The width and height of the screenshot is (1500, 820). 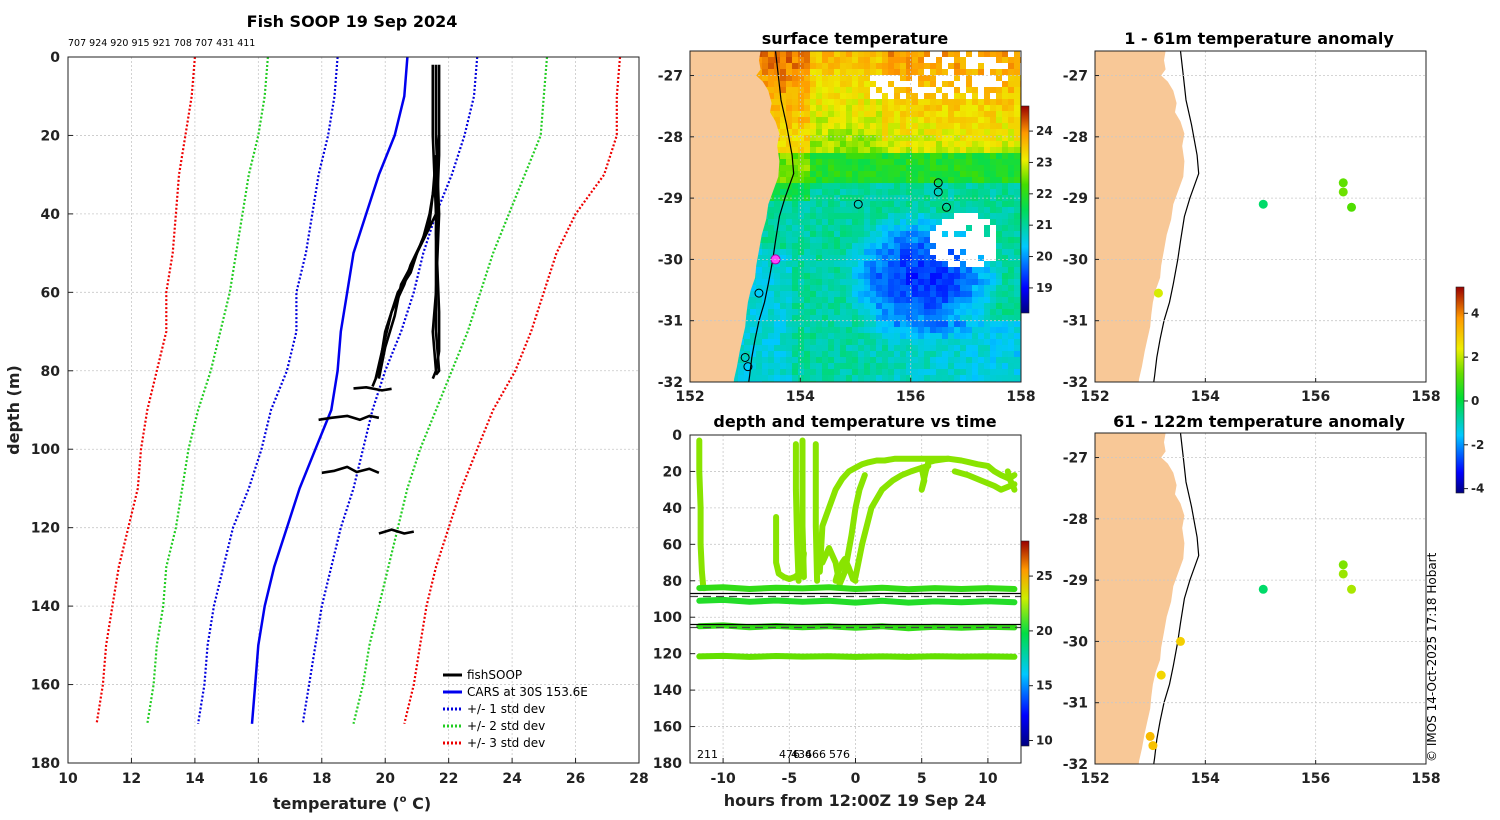 I want to click on profile-line--2-std, so click(x=450, y=390).